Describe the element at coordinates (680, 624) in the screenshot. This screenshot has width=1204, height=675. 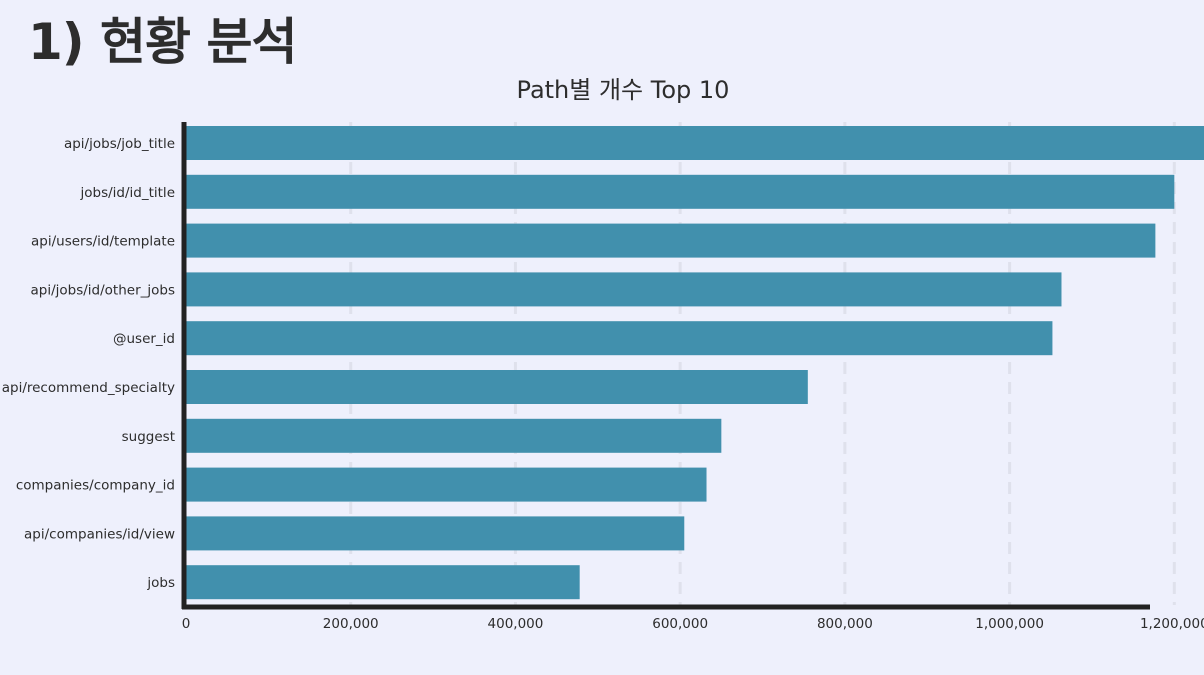
I see `x-tick-label: 600,000` at that location.